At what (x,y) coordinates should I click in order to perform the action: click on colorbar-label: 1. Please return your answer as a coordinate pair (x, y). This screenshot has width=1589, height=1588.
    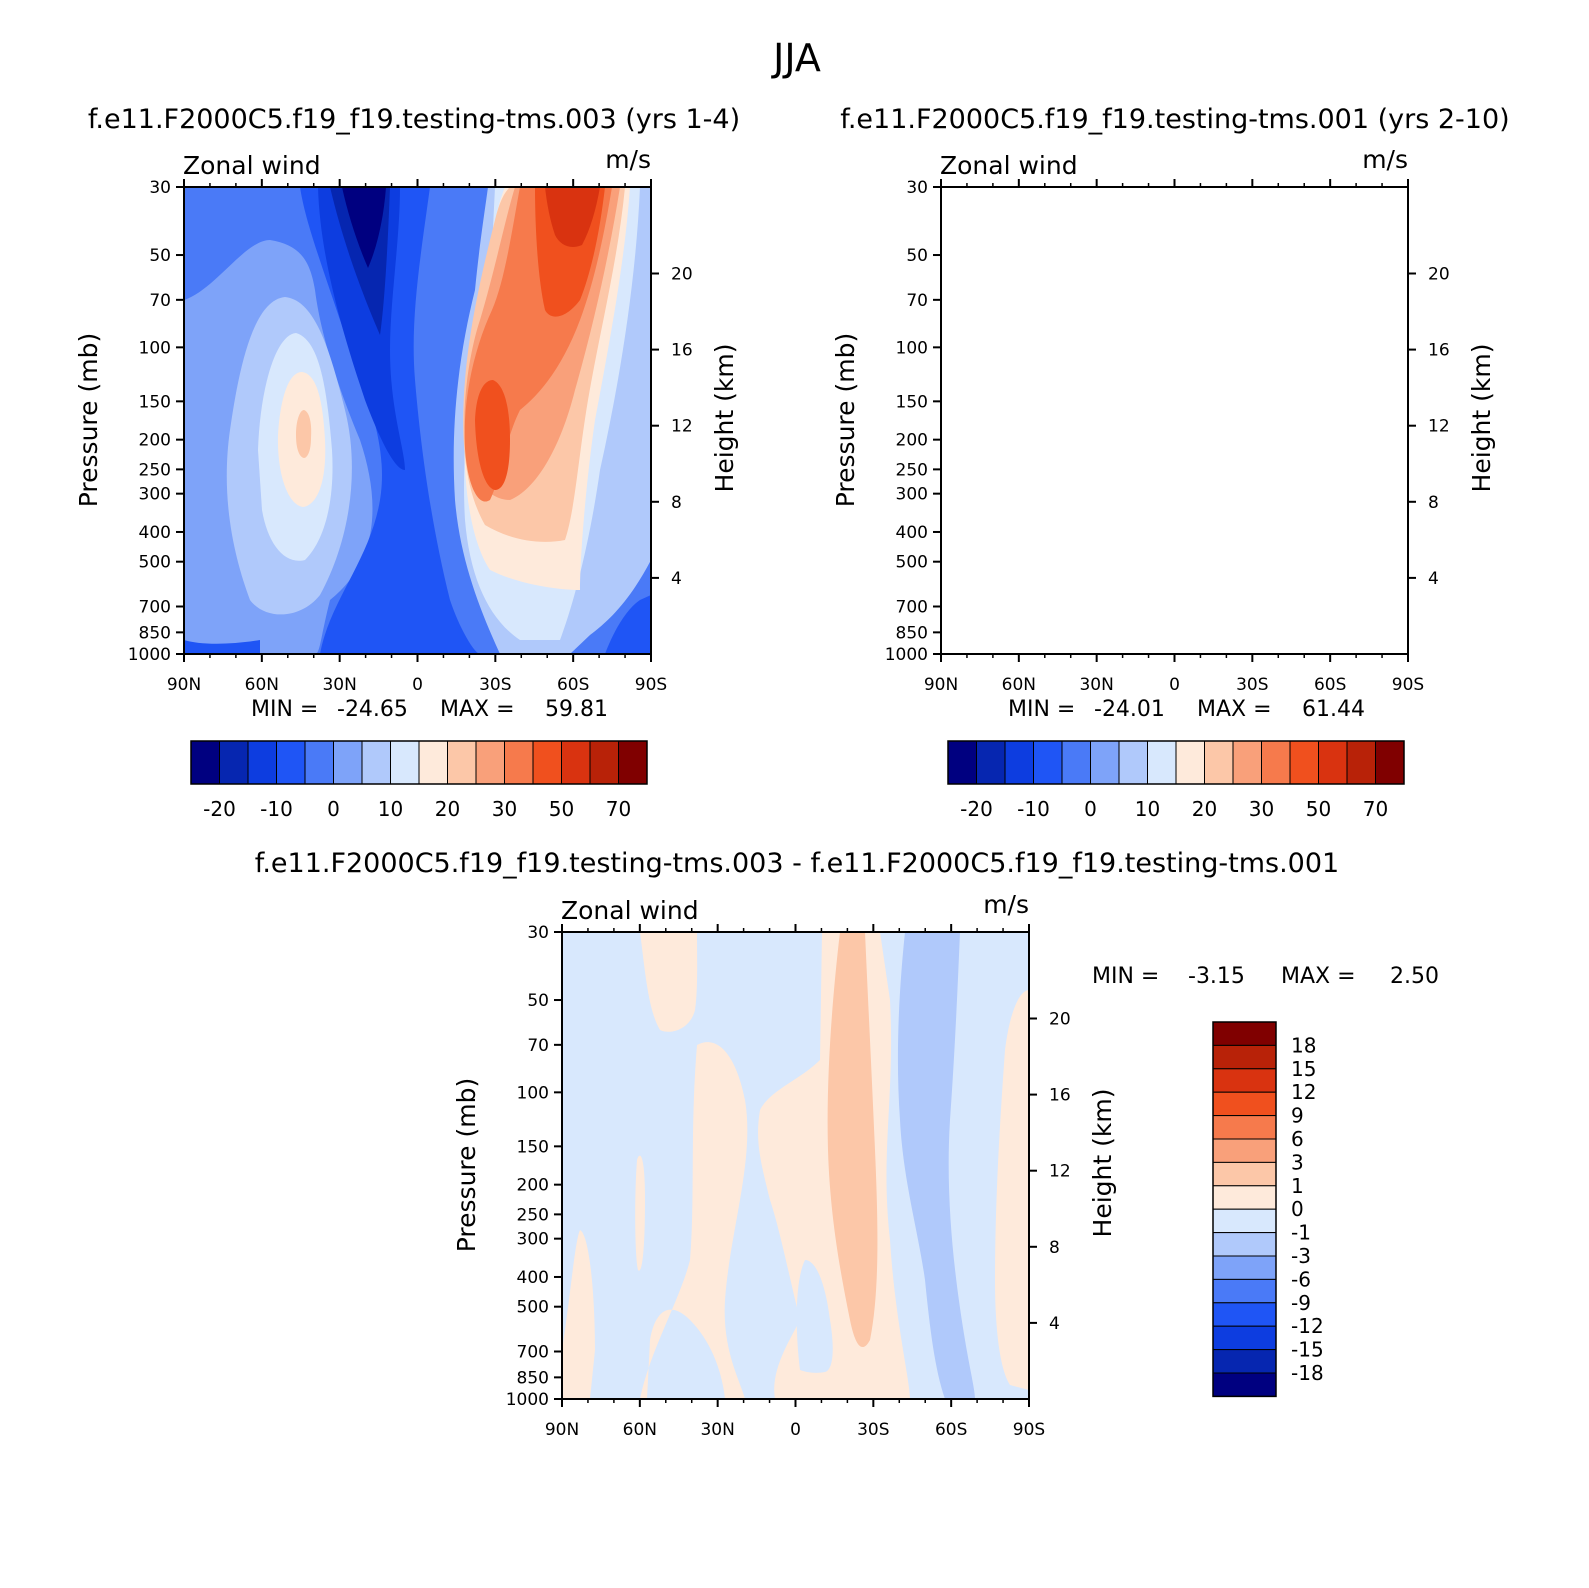
    Looking at the image, I should click on (1297, 1186).